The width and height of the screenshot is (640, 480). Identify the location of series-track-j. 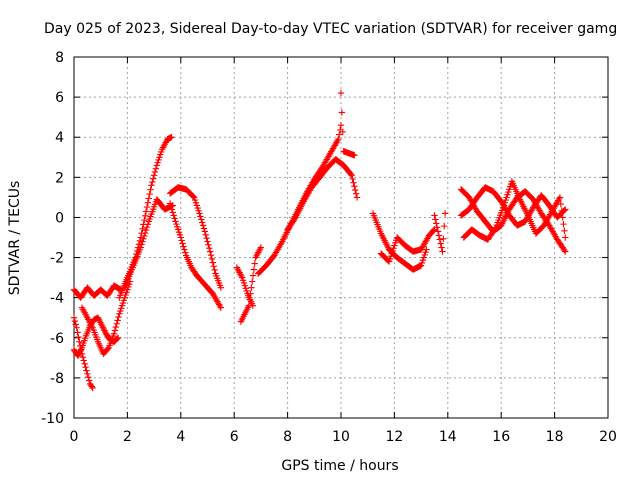
(251, 284).